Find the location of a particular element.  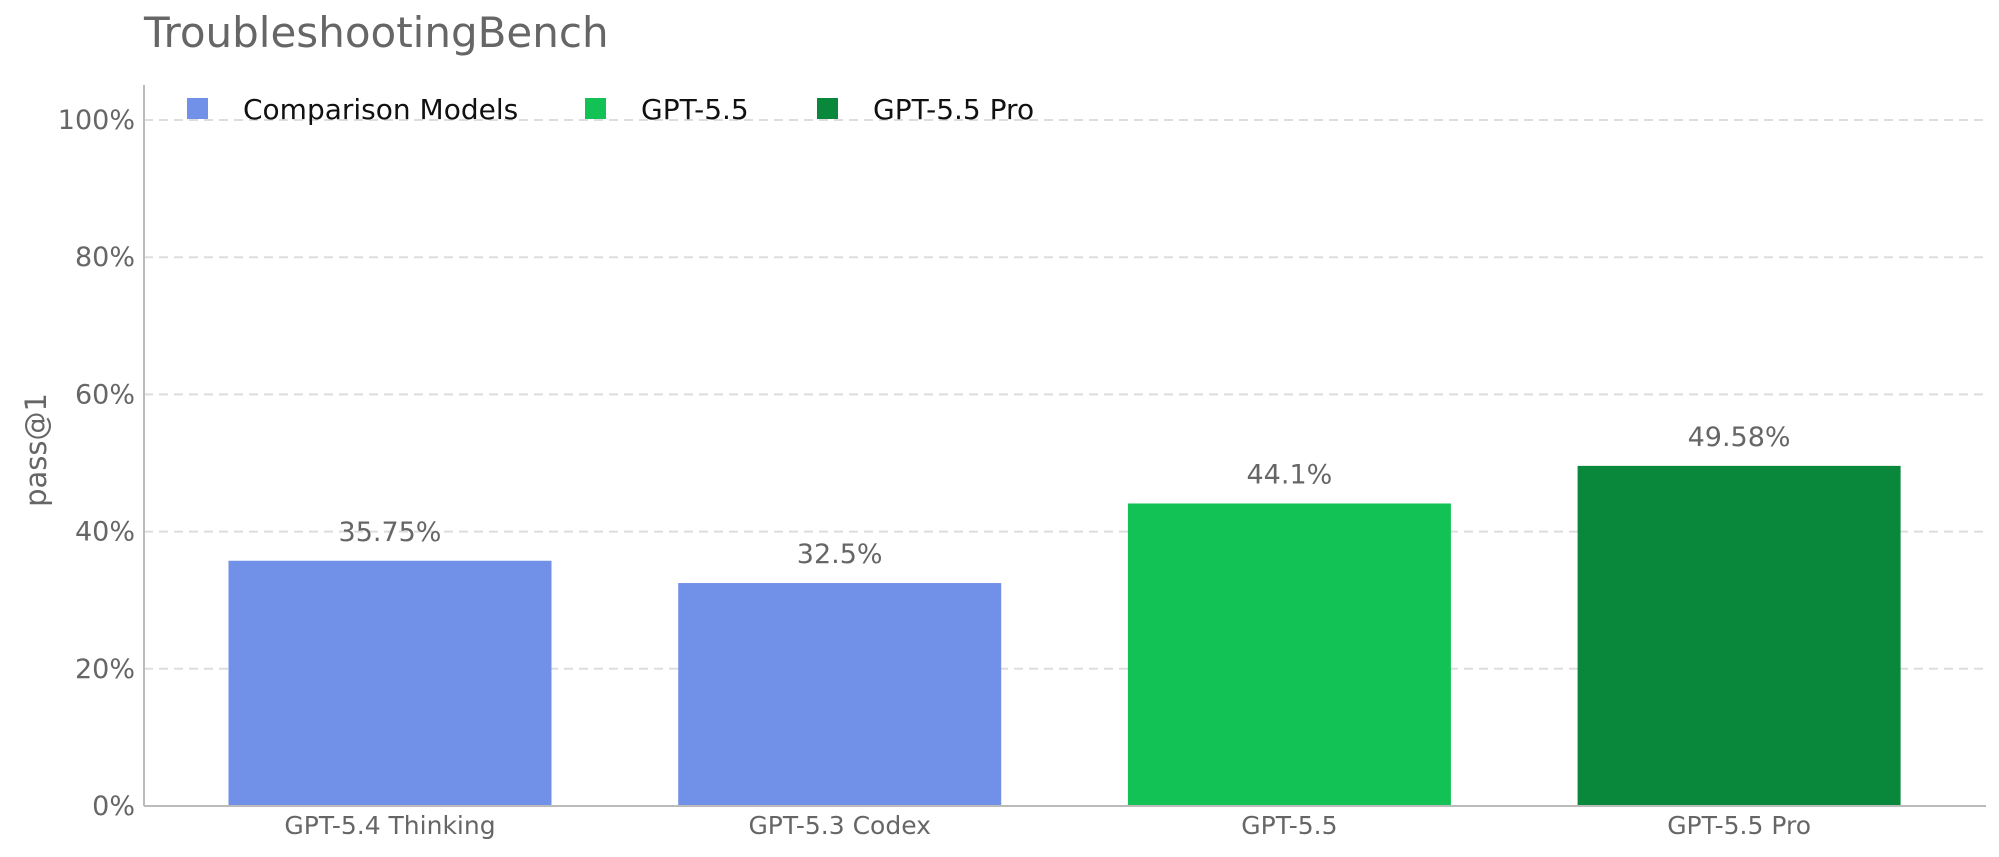

y-axis-ticks: 0% 20% 40% 60% 80% 100% is located at coordinates (96, 463).